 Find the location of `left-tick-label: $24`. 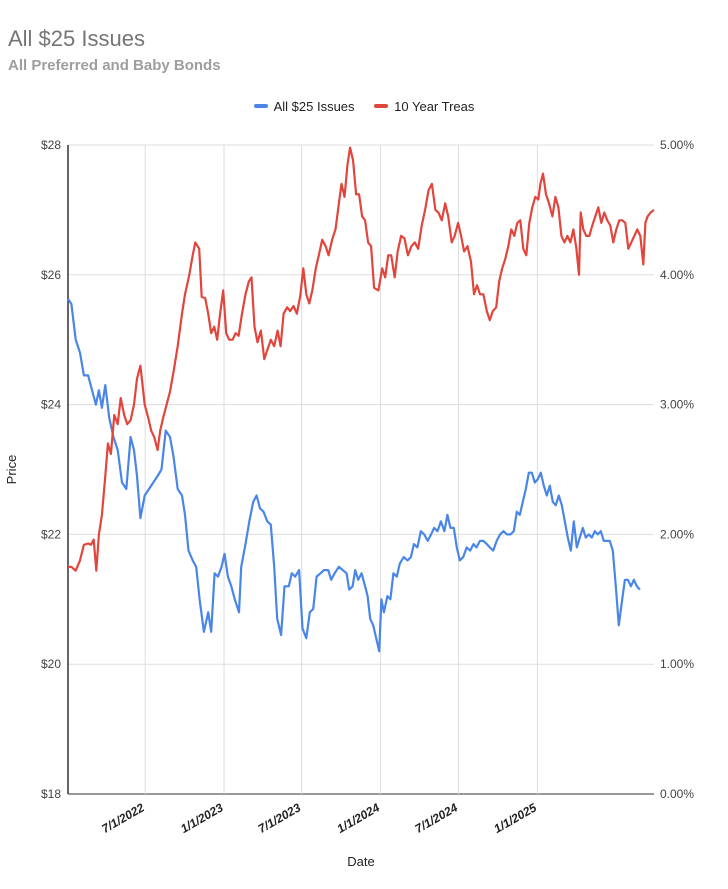

left-tick-label: $24 is located at coordinates (51, 405).